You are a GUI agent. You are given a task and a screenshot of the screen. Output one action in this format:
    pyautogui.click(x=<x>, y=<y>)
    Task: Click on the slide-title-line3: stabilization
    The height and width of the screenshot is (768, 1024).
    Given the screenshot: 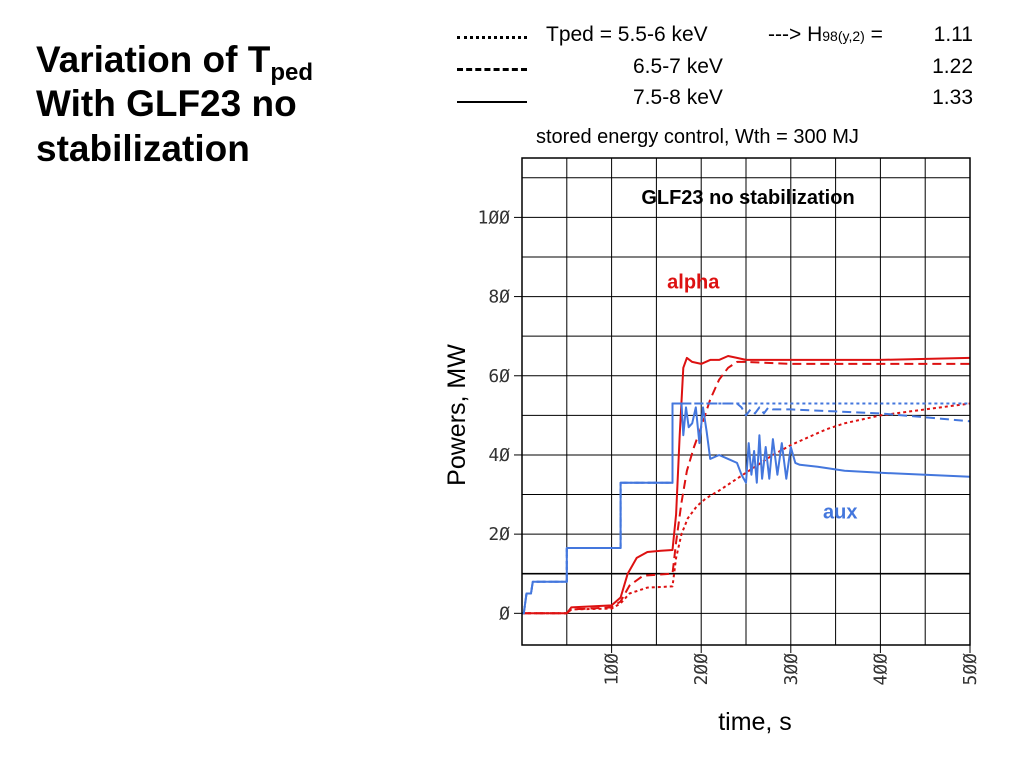 What is the action you would take?
    pyautogui.click(x=143, y=148)
    